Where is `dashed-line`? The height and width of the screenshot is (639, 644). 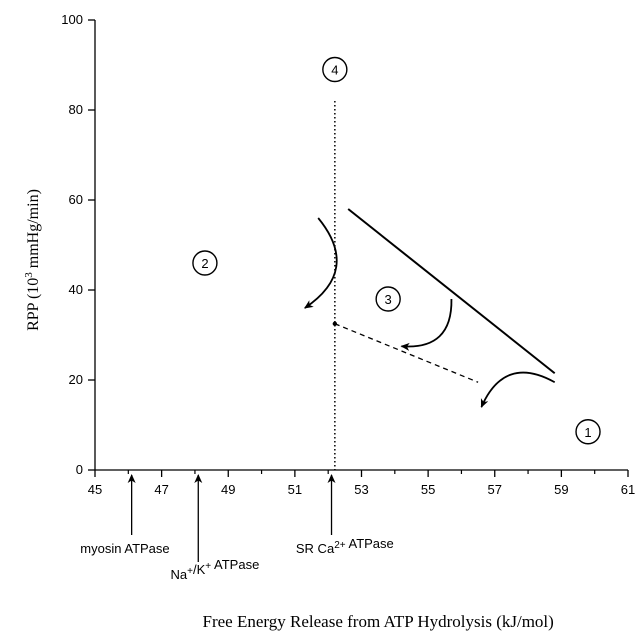
dashed-line is located at coordinates (406, 353).